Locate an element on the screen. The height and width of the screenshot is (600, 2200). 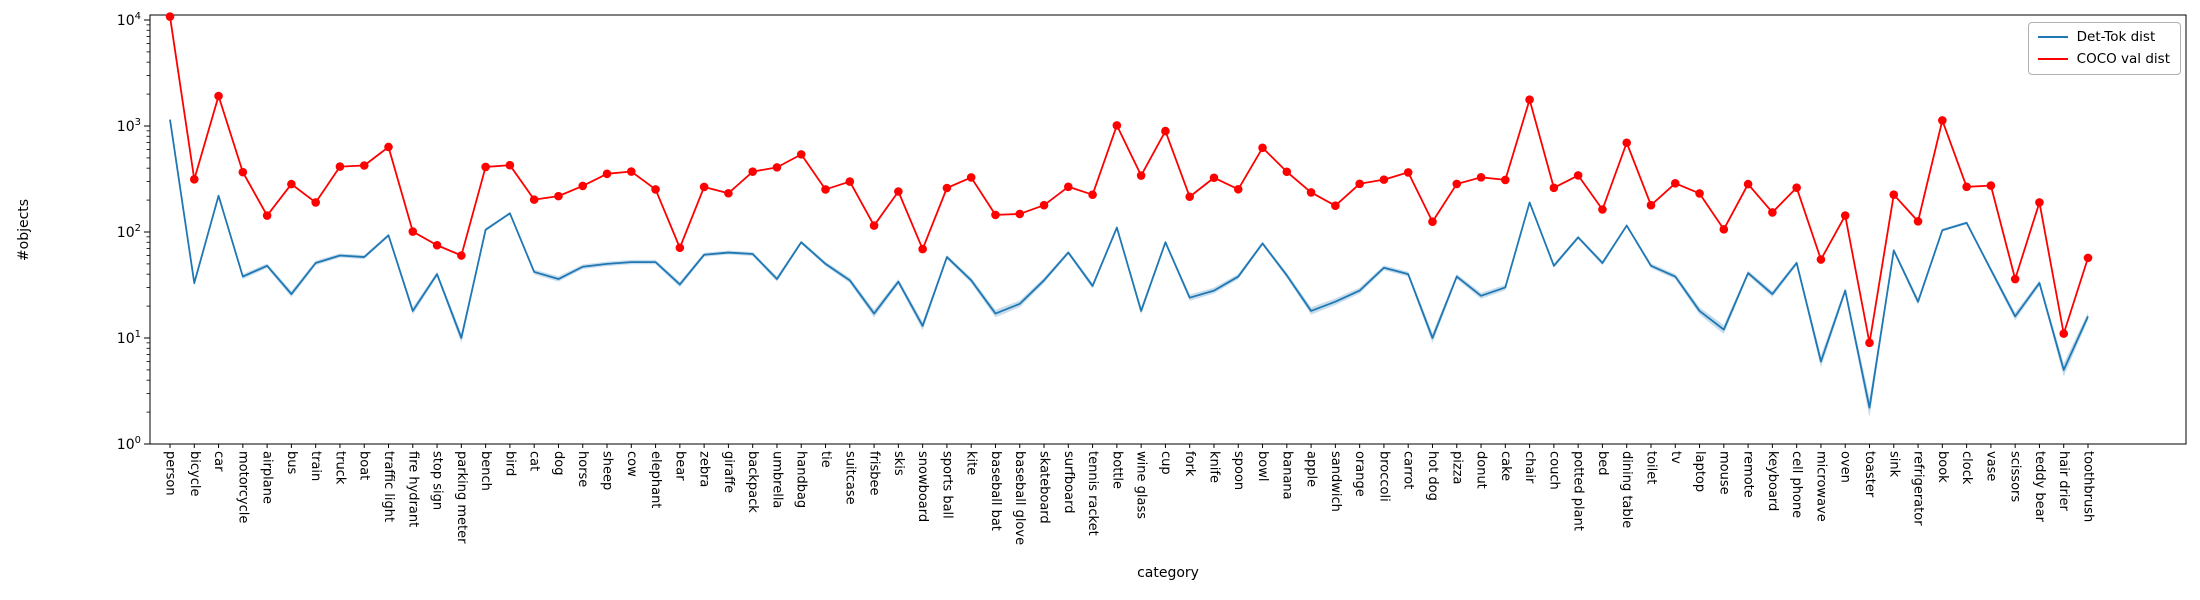
x-tick-label-frisbee: frisbee is located at coordinates (874, 473).